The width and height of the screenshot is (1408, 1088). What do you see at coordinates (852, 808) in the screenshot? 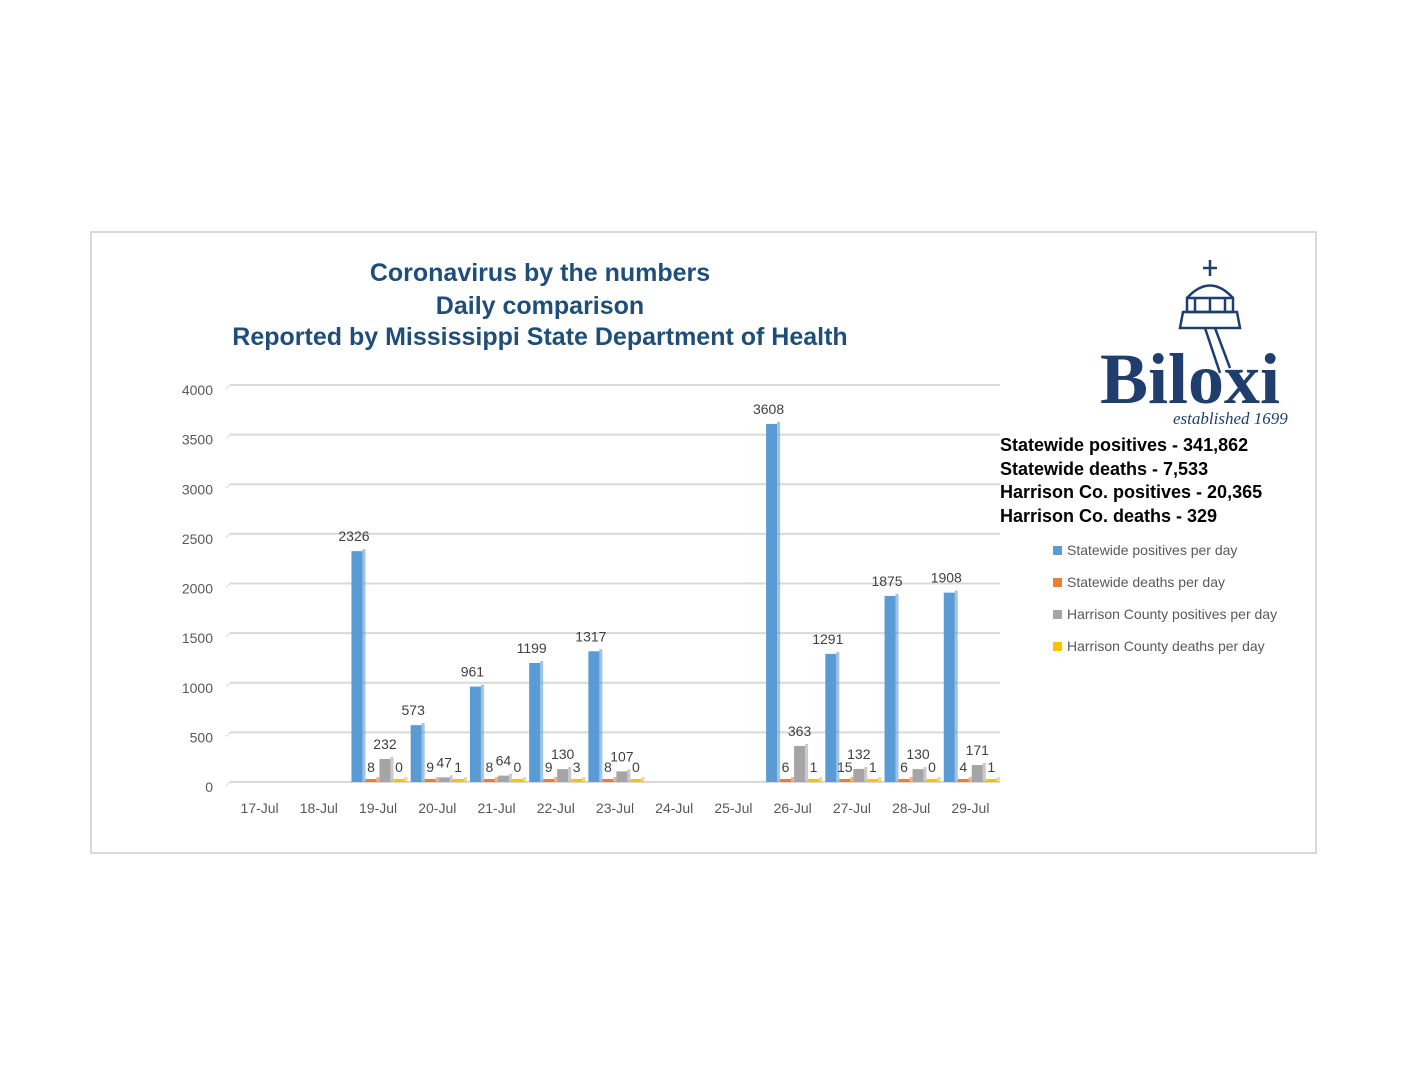
I see `x-tick-label: 27-Jul` at bounding box center [852, 808].